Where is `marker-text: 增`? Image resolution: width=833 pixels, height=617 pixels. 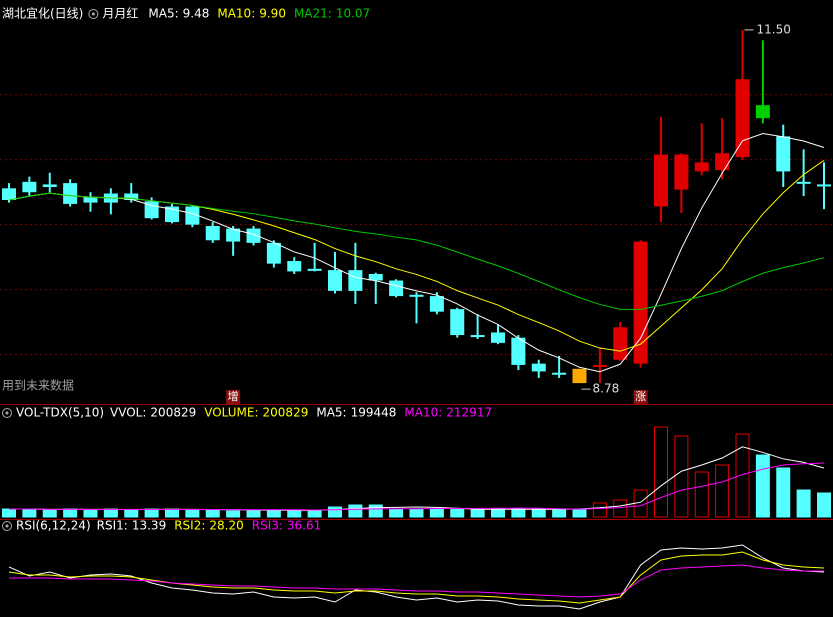 marker-text: 增 is located at coordinates (233, 396).